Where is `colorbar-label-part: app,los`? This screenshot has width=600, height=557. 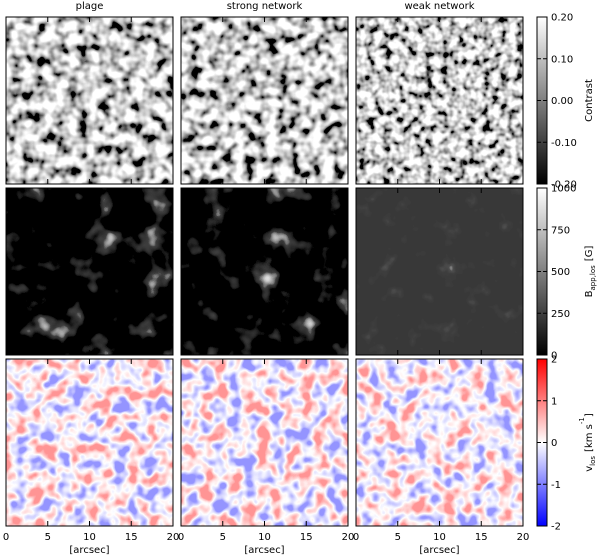
colorbar-label-part: app,los is located at coordinates (593, 278).